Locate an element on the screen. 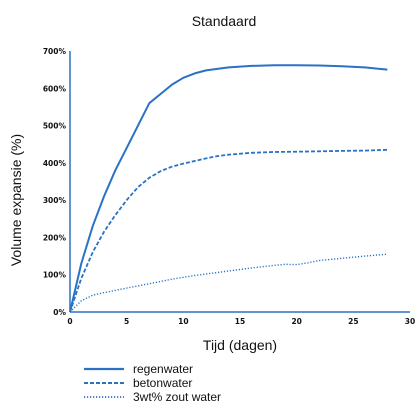 The width and height of the screenshot is (417, 412). x-tick-label: 20 is located at coordinates (296, 321).